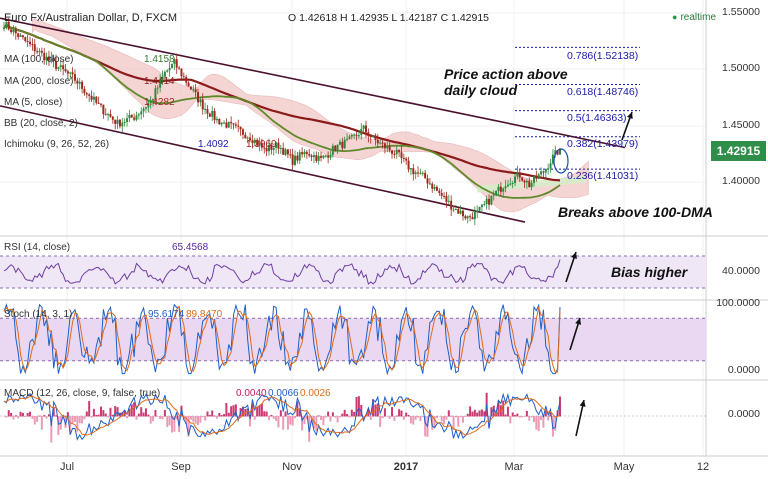 The height and width of the screenshot is (479, 768). What do you see at coordinates (624, 467) in the screenshot?
I see `x-tick: May` at bounding box center [624, 467].